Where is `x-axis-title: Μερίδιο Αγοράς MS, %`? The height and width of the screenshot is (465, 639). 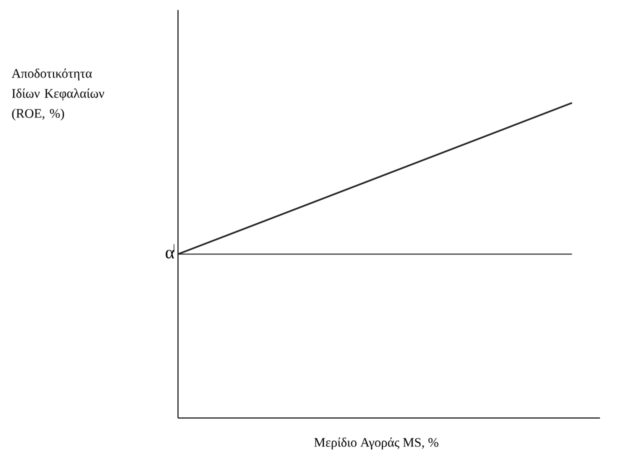
x-axis-title: Μερίδιο Αγοράς MS, % is located at coordinates (376, 444).